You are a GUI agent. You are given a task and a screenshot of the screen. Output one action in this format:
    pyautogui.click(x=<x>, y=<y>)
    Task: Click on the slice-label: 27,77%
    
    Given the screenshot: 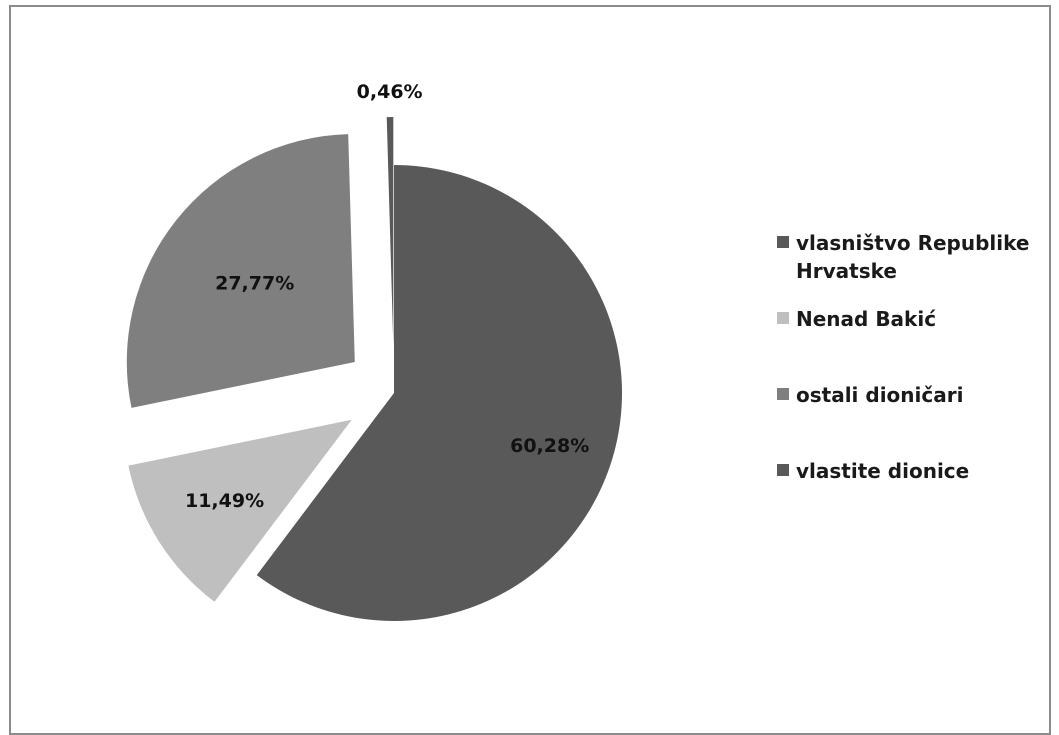 What is the action you would take?
    pyautogui.click(x=254, y=284)
    